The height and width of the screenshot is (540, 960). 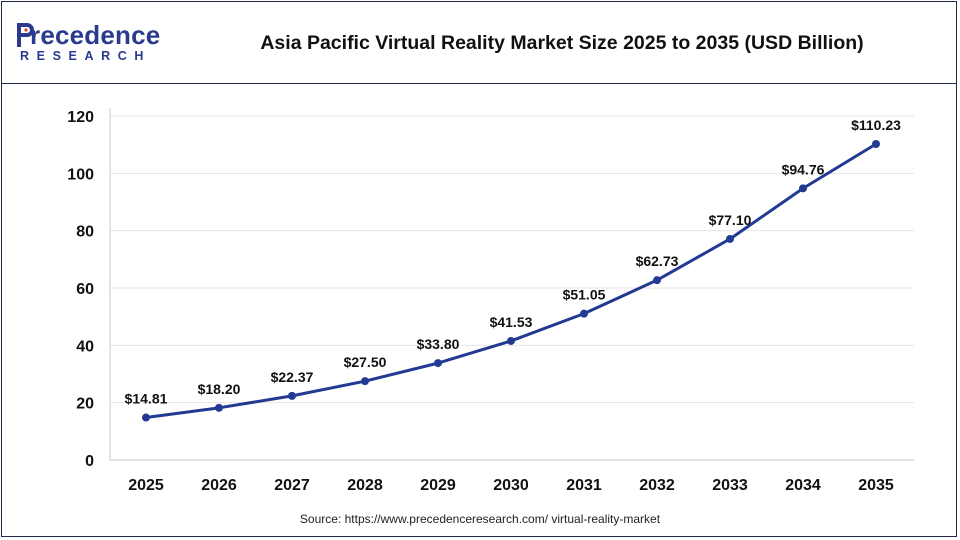 I want to click on x-tick-label-2034: 2034, so click(x=803, y=485).